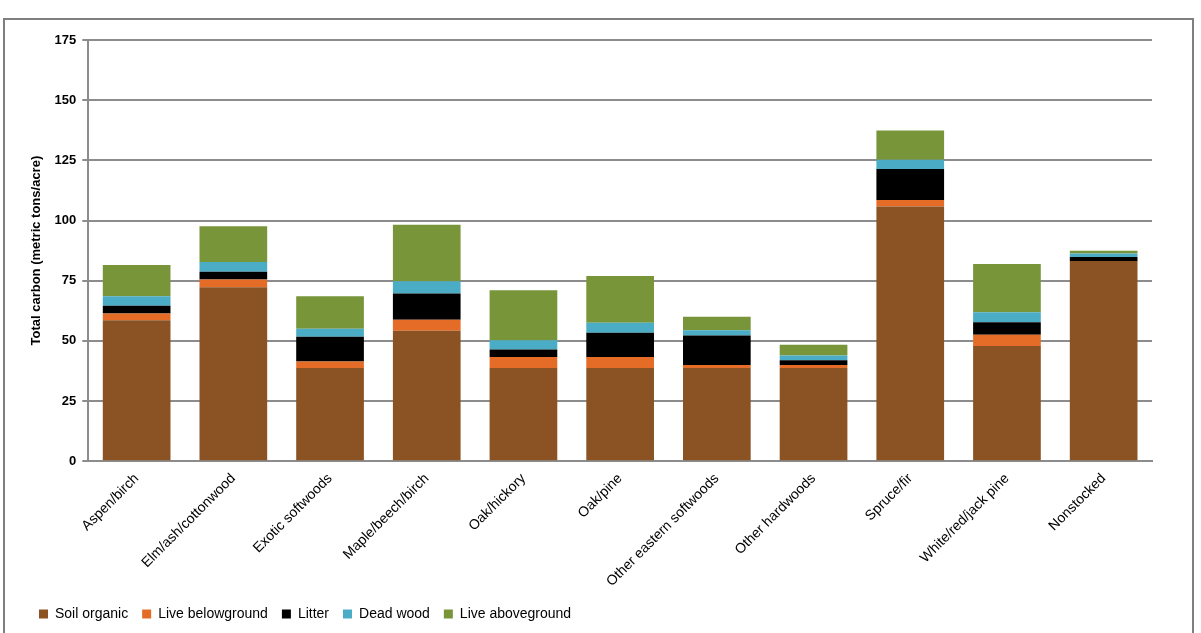  I want to click on legend-label: Live belowground, so click(213, 612).